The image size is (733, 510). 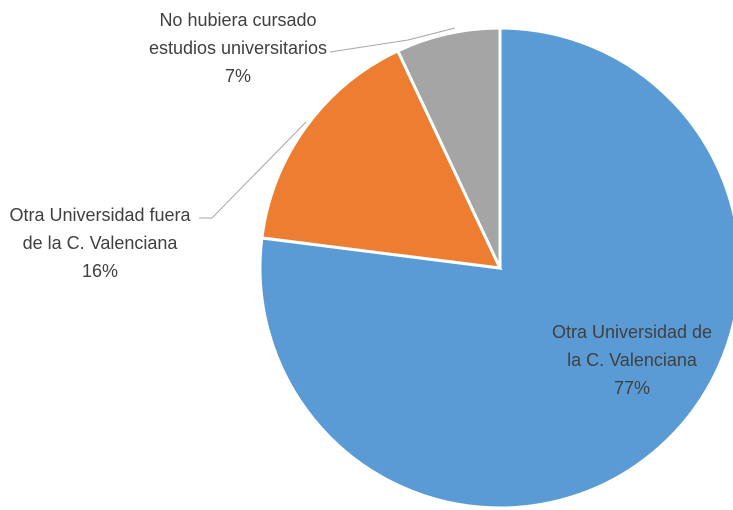 I want to click on value-label: 77%, so click(x=632, y=388).